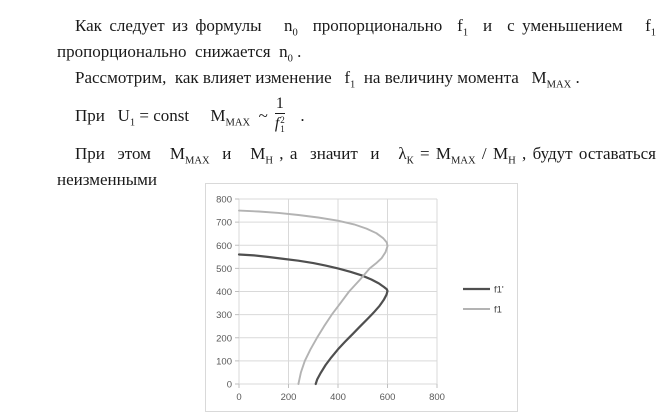  I want to click on x-tick-label: 600, so click(388, 397).